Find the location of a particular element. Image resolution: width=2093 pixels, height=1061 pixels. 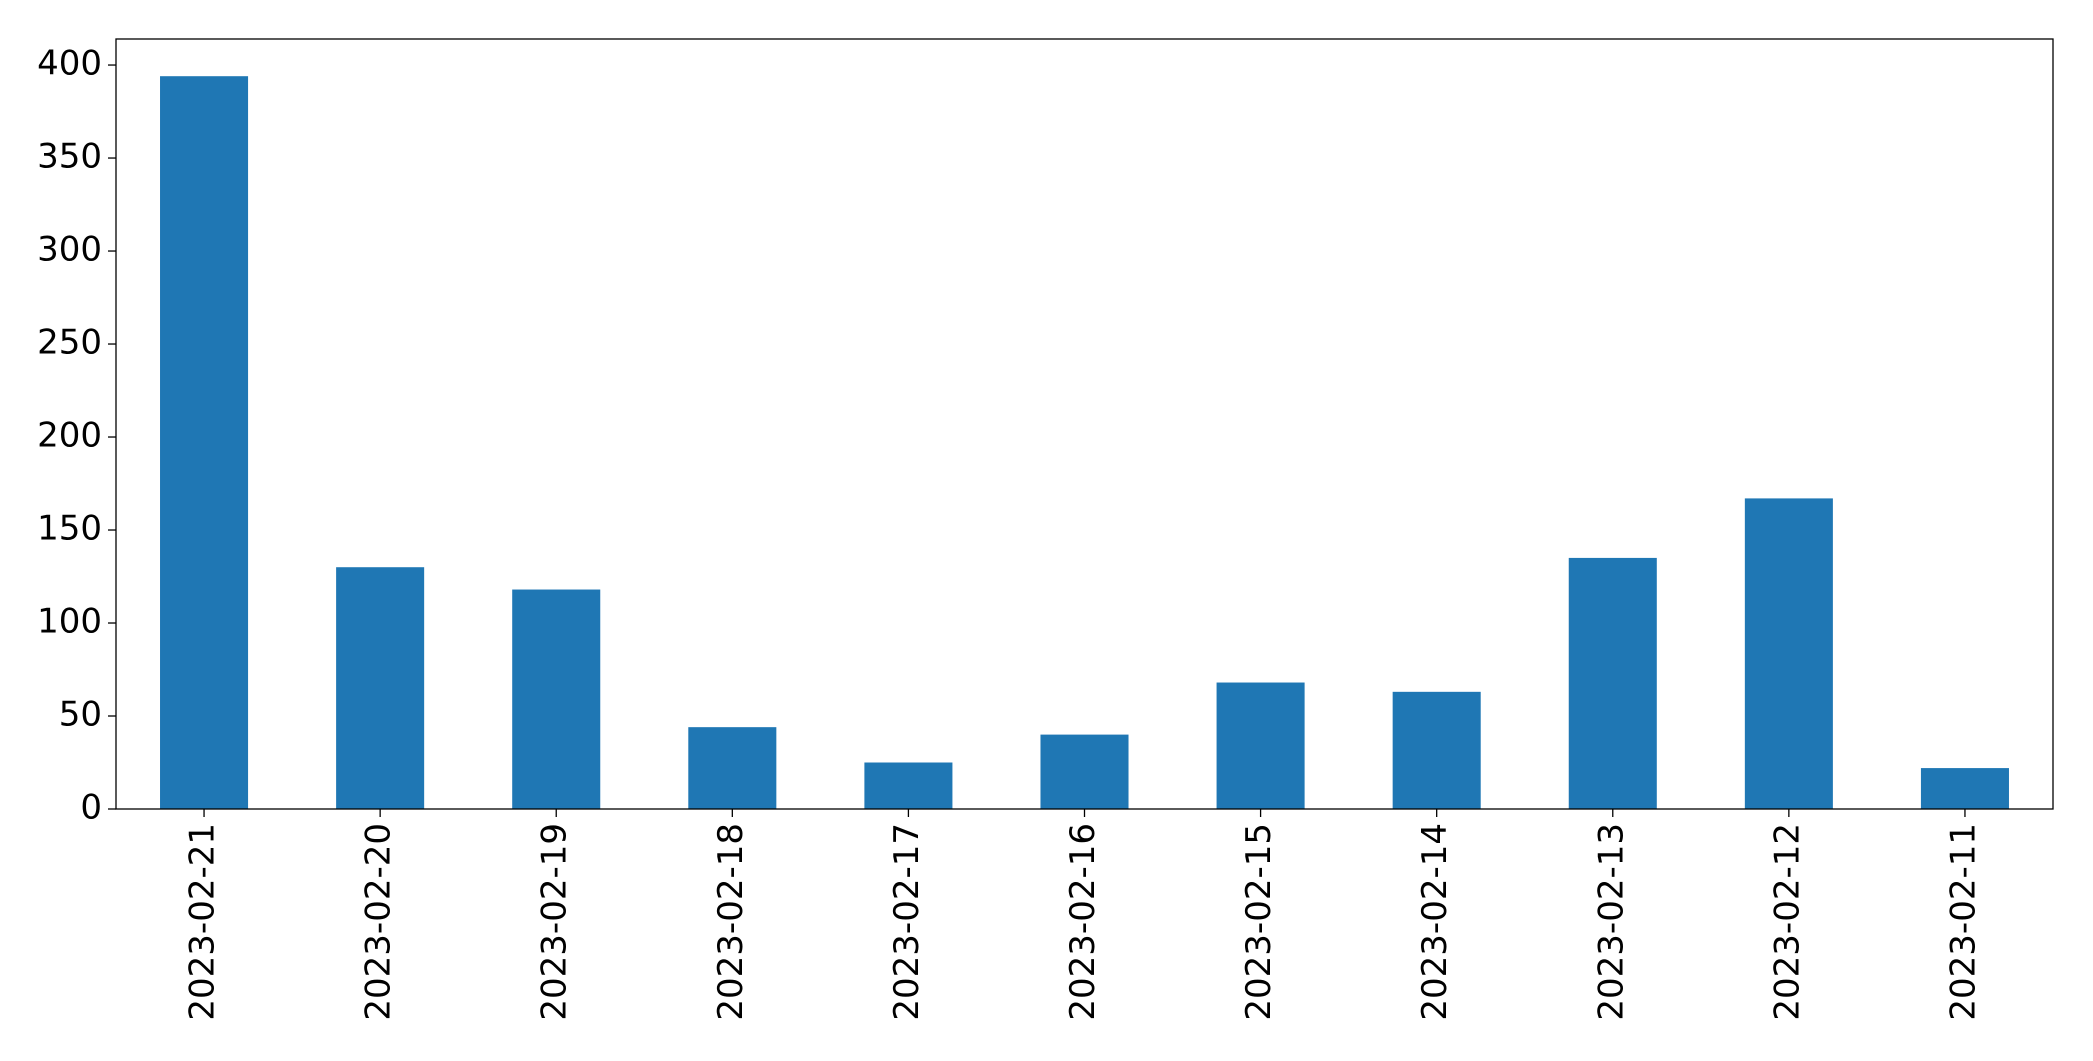

x-tick-label: 2023-02-11 is located at coordinates (1963, 922).